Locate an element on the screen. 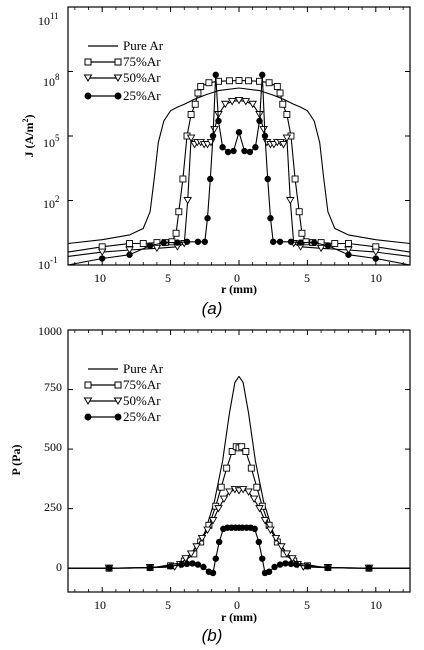 Image resolution: width=424 pixels, height=650 pixels. xtick-label-a: 0 is located at coordinates (237, 278).